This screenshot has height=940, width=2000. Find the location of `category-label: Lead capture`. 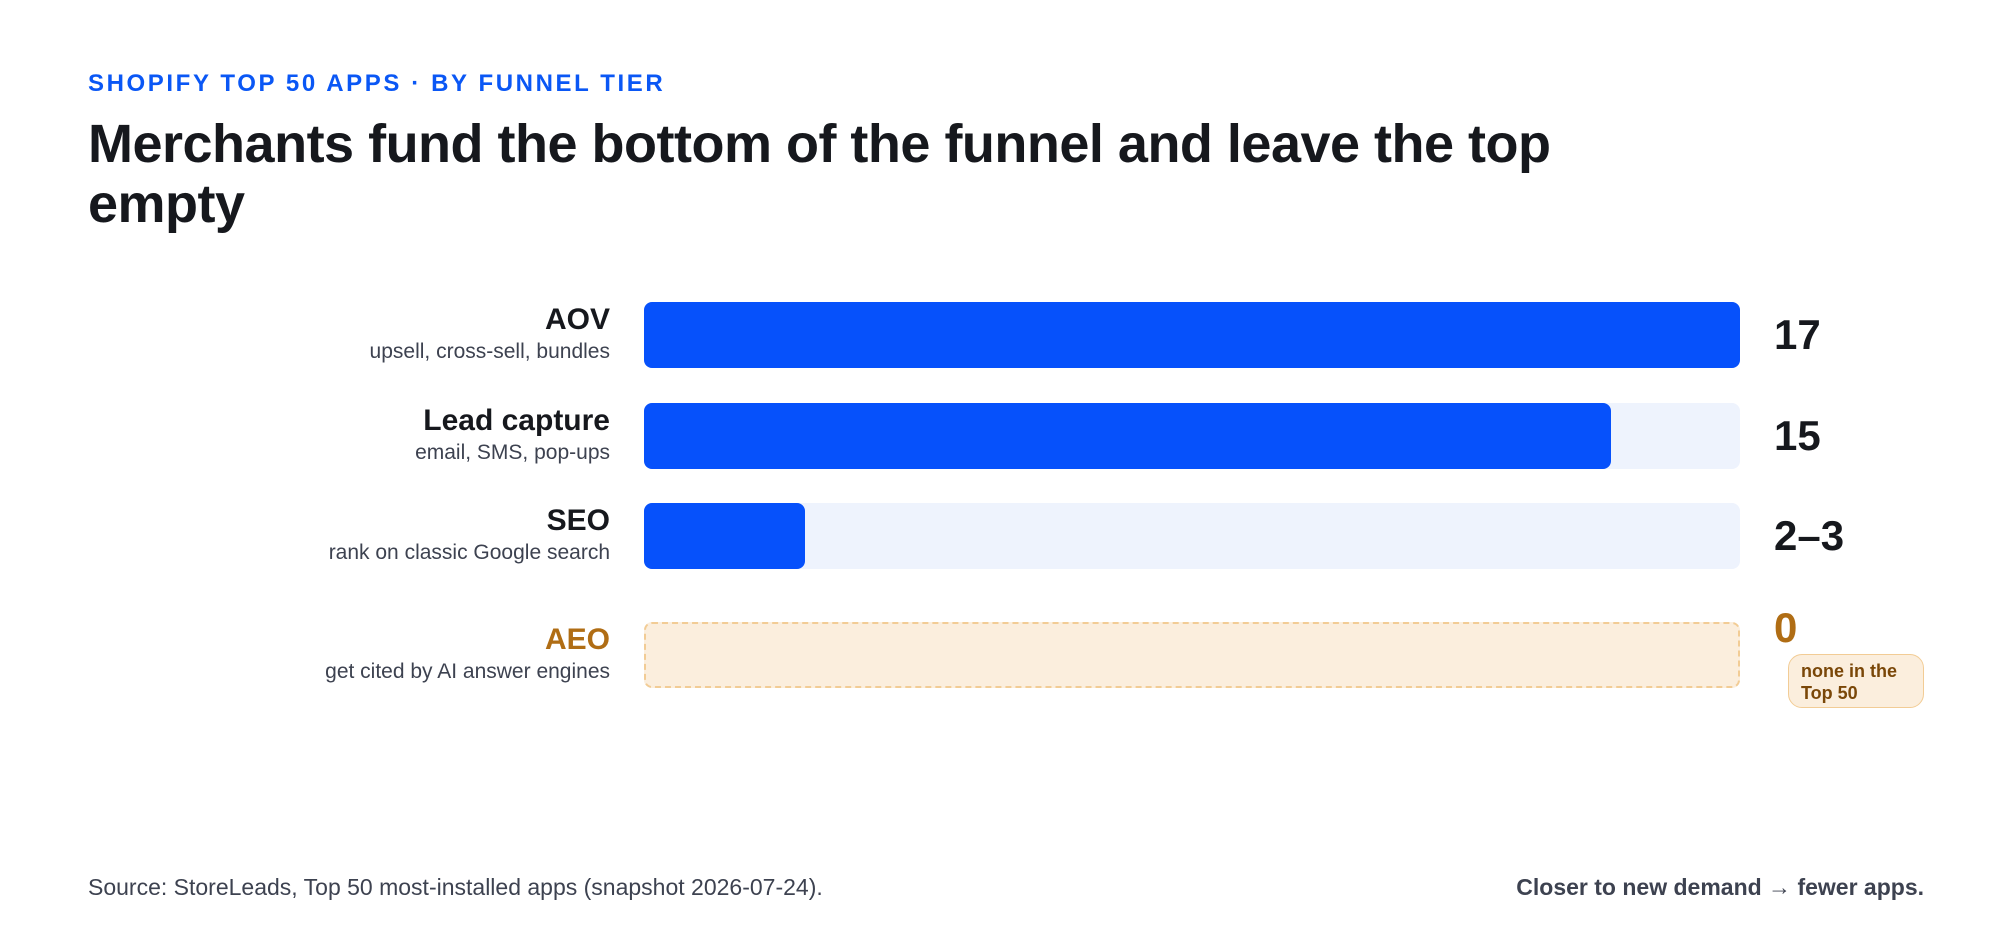

category-label: Lead capture is located at coordinates (516, 420).